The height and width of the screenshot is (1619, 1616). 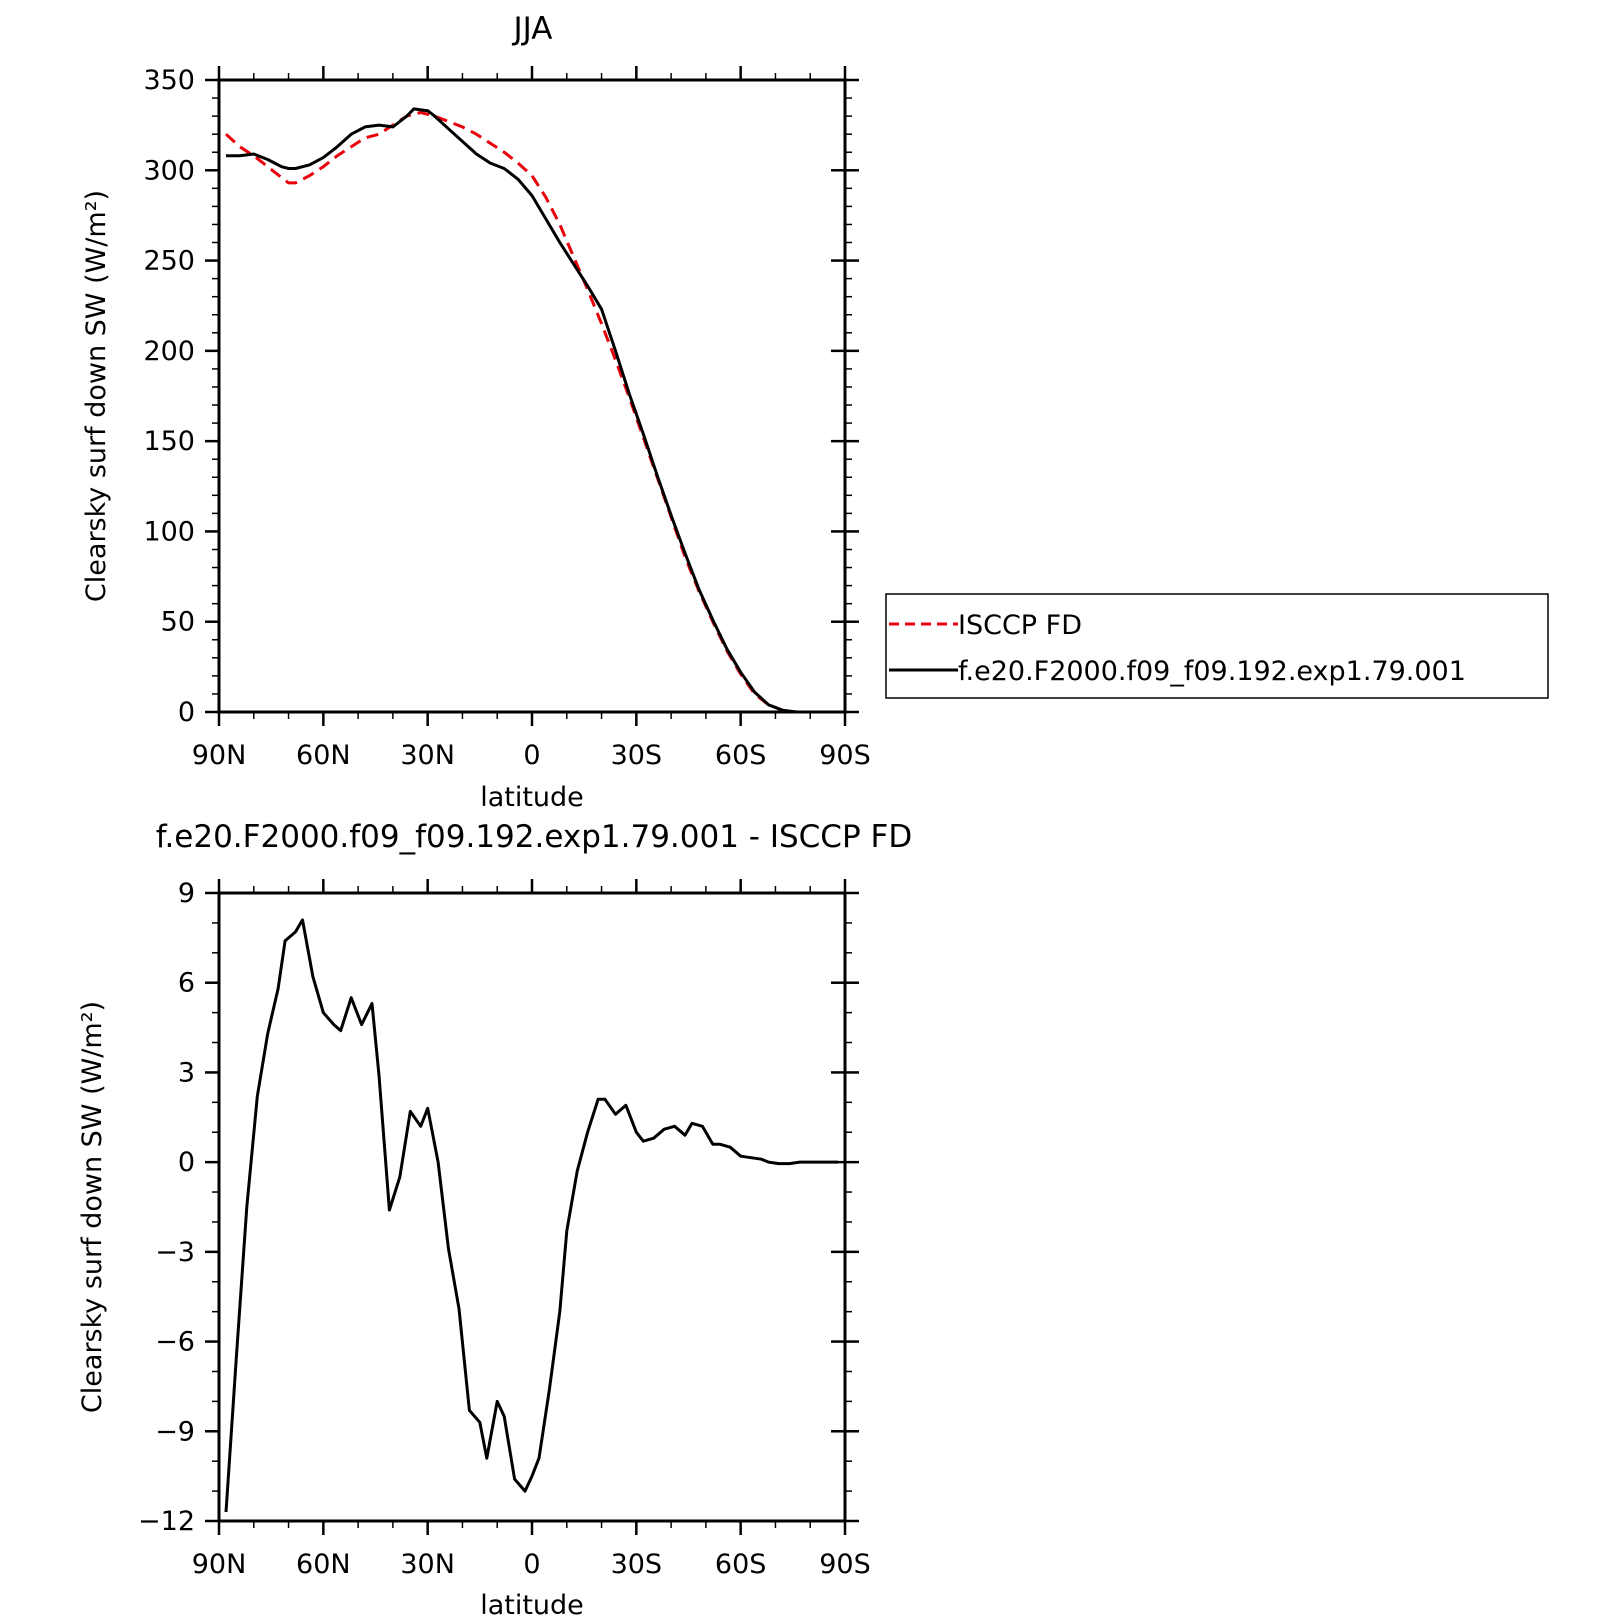 What do you see at coordinates (1212, 671) in the screenshot?
I see `legend-label-model: f.e20.F2000.f09_f09.192.exp1.79.001` at bounding box center [1212, 671].